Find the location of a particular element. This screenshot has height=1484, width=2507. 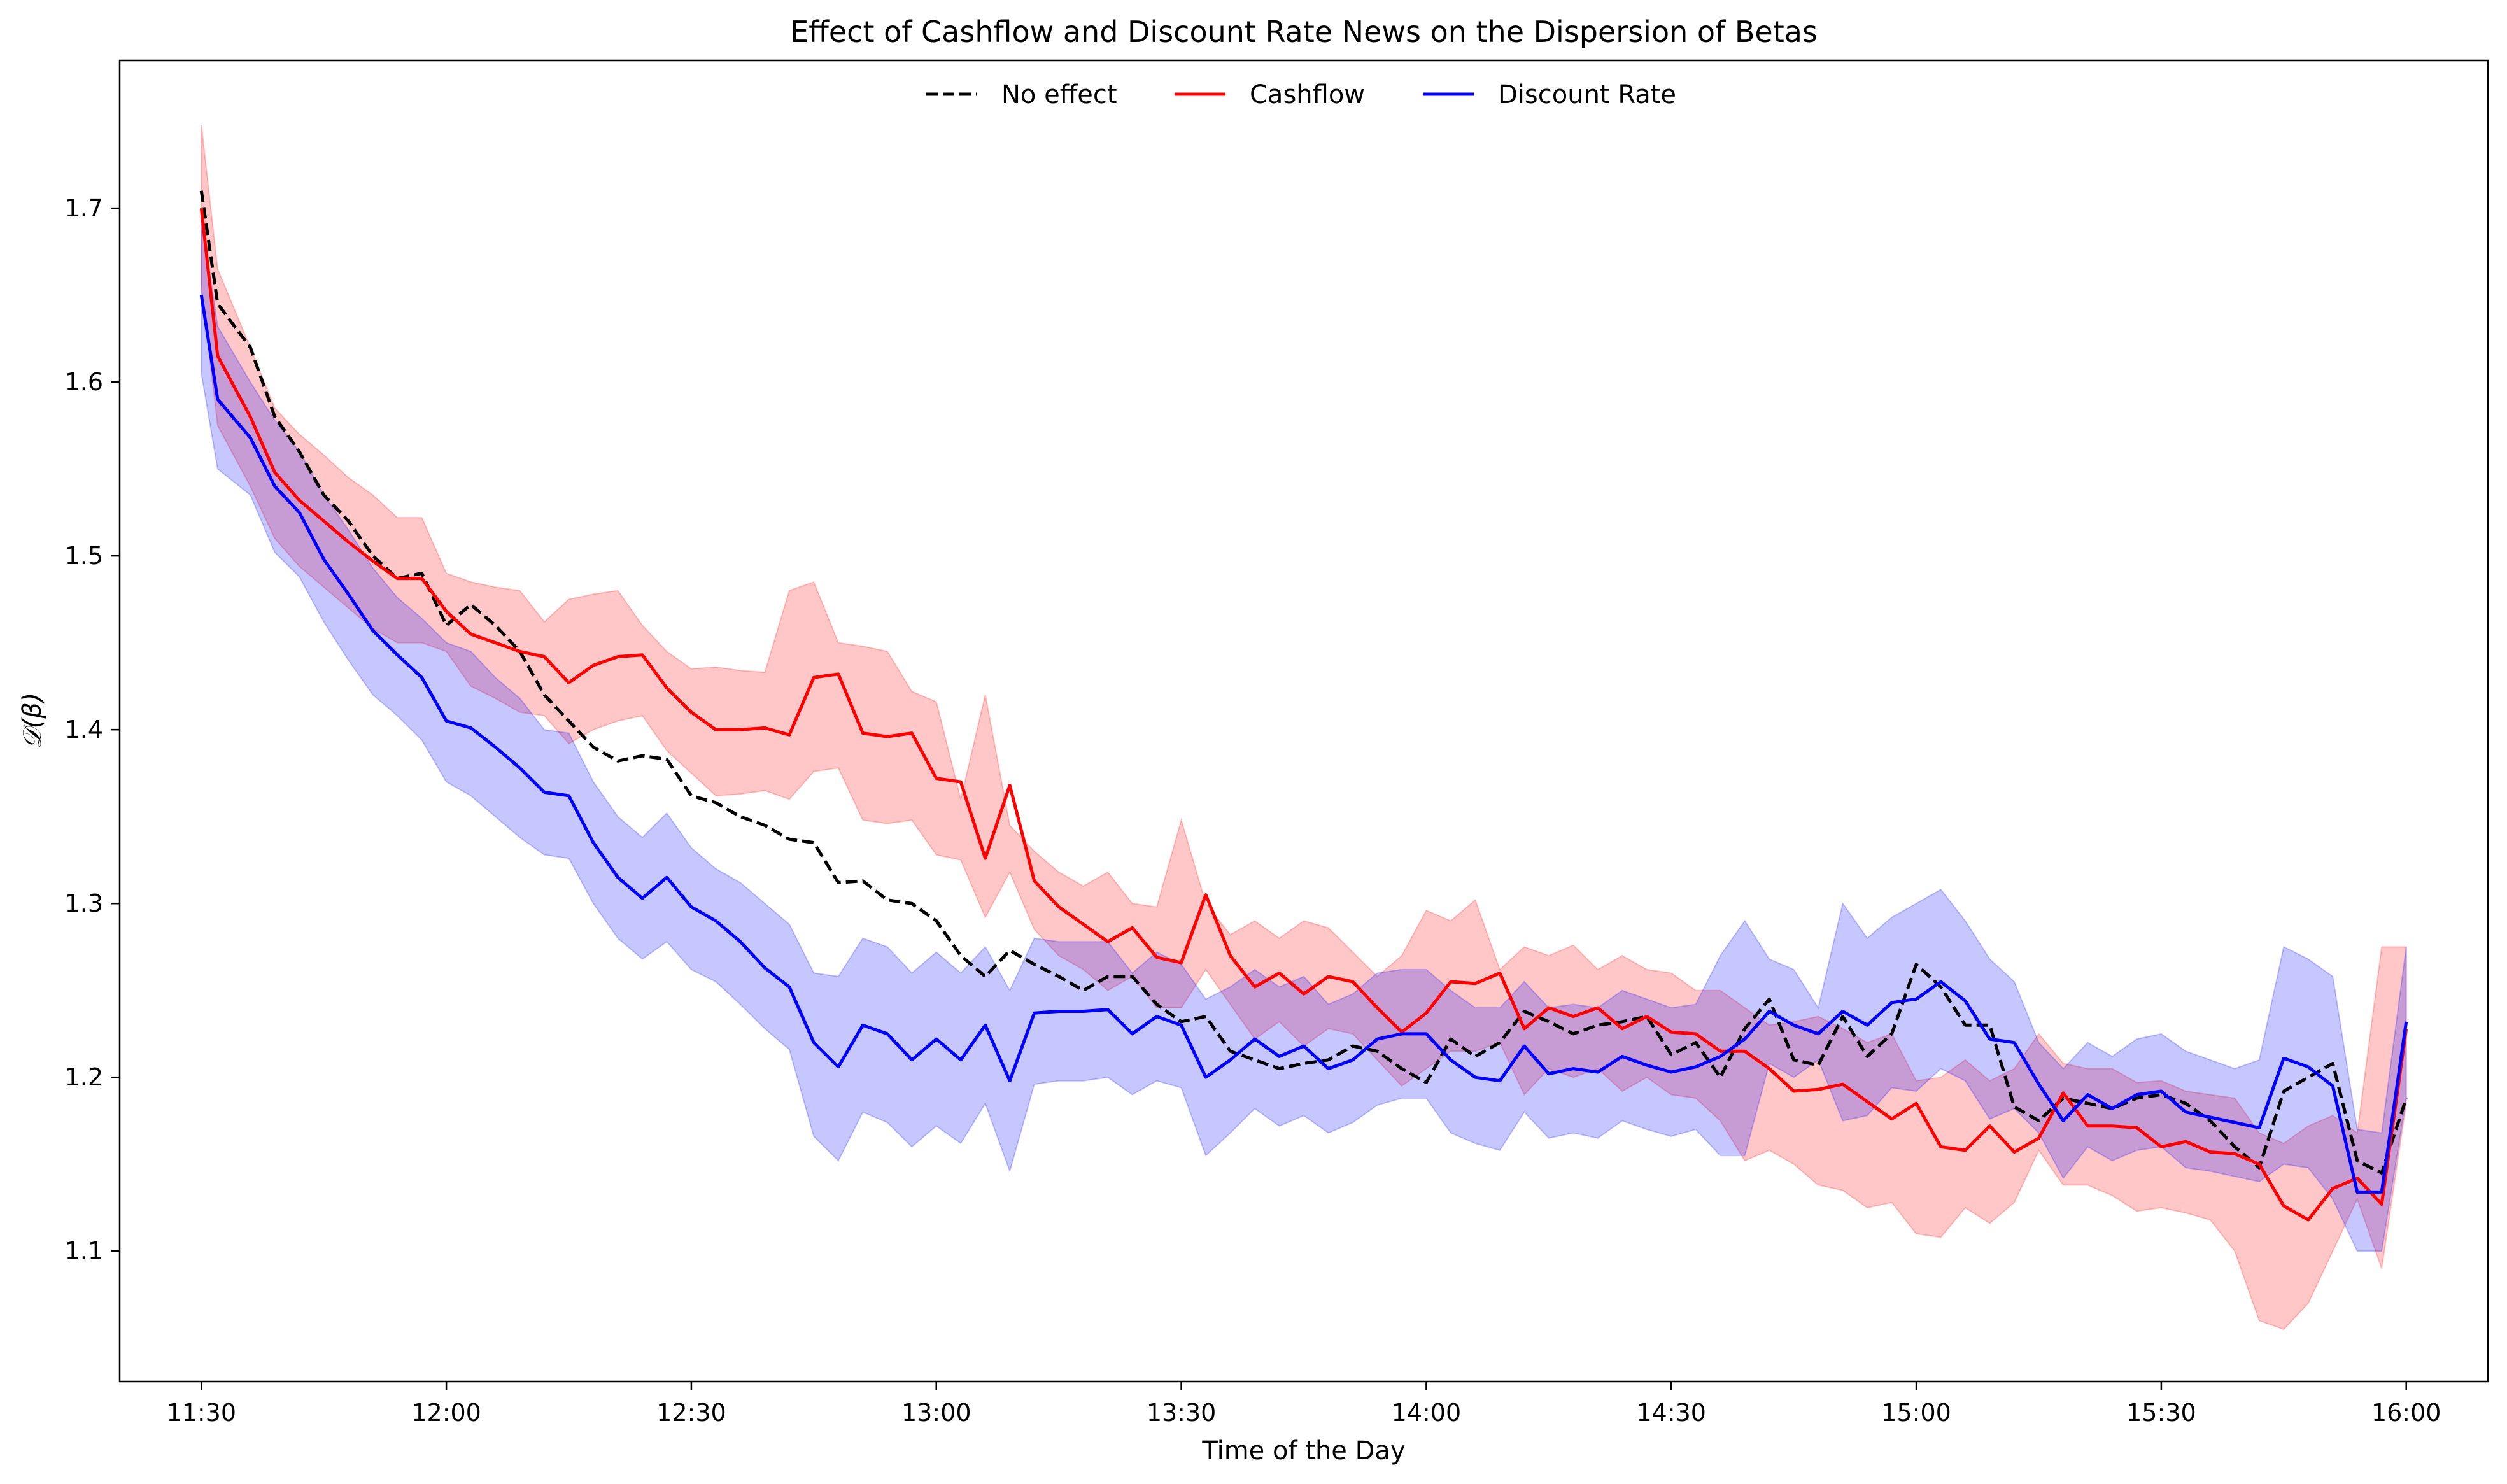

legend: No effect Cashflow Discount Rate is located at coordinates (1301, 95).